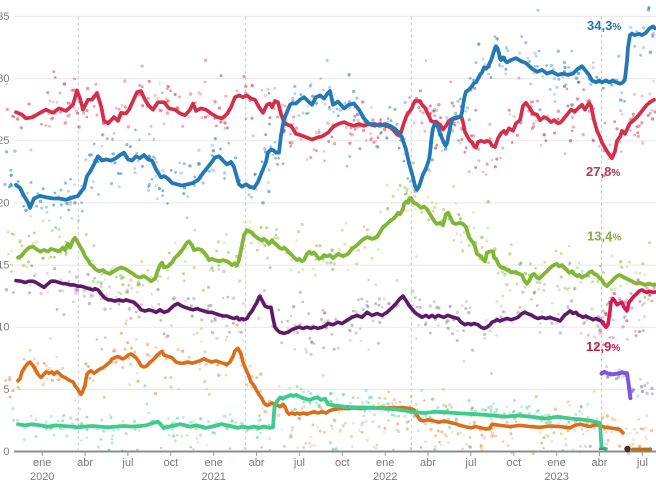 The width and height of the screenshot is (656, 492). I want to click on svg-text: 30, so click(5, 79).